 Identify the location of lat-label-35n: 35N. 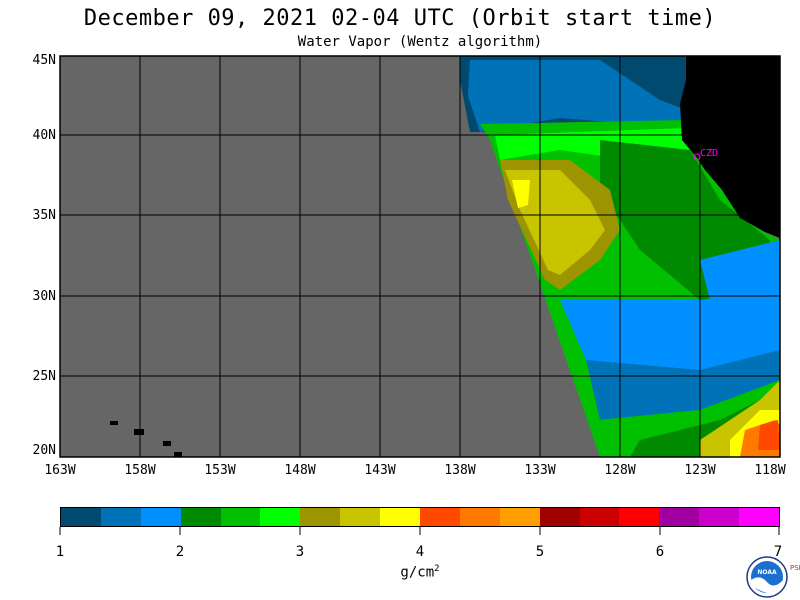
(44, 215).